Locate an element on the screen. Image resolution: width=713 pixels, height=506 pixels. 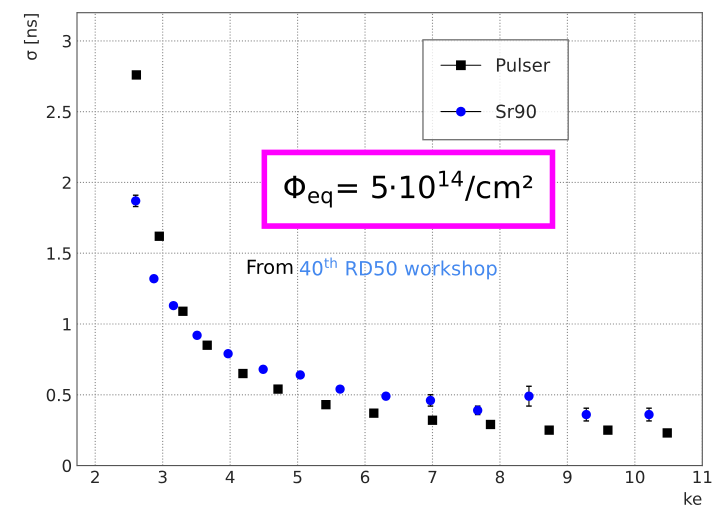
annotation: Φ$_{eq}$= 5·10$^{14}$/cm² is located at coordinates (408, 189).